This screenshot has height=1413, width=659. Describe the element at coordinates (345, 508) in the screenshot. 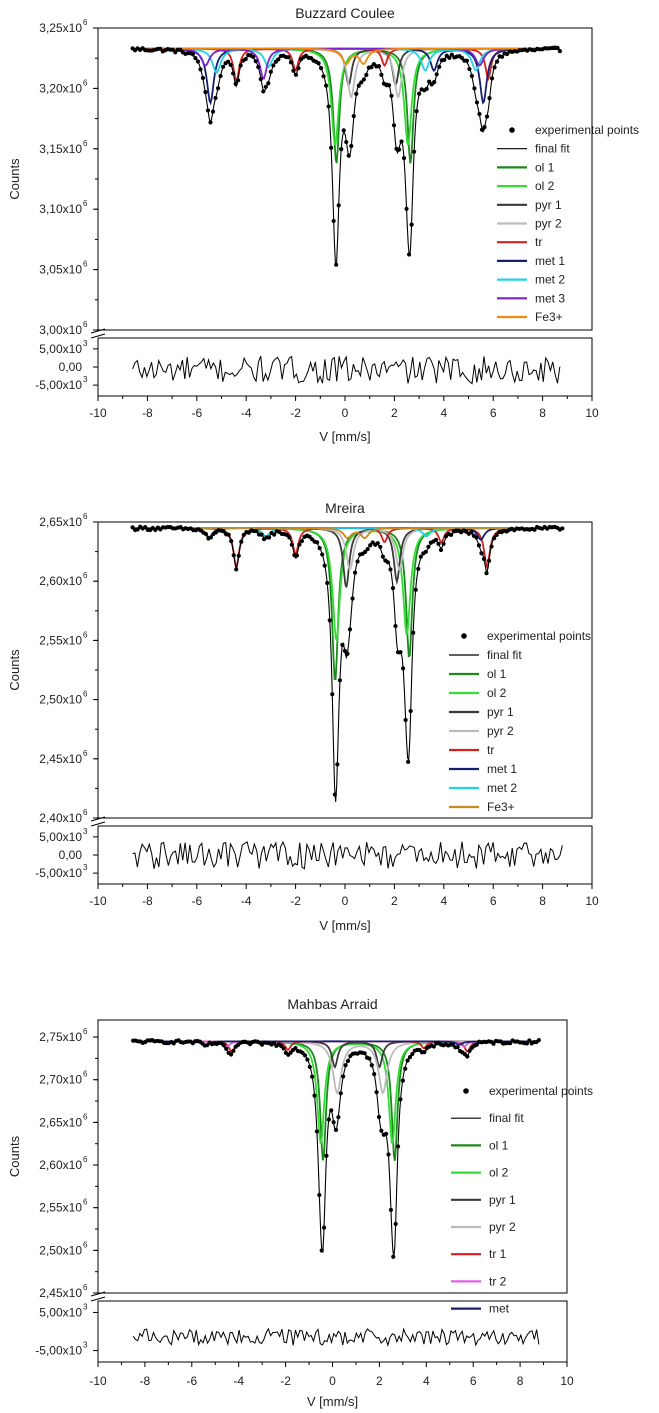

I see `chart-title: Mreira` at that location.